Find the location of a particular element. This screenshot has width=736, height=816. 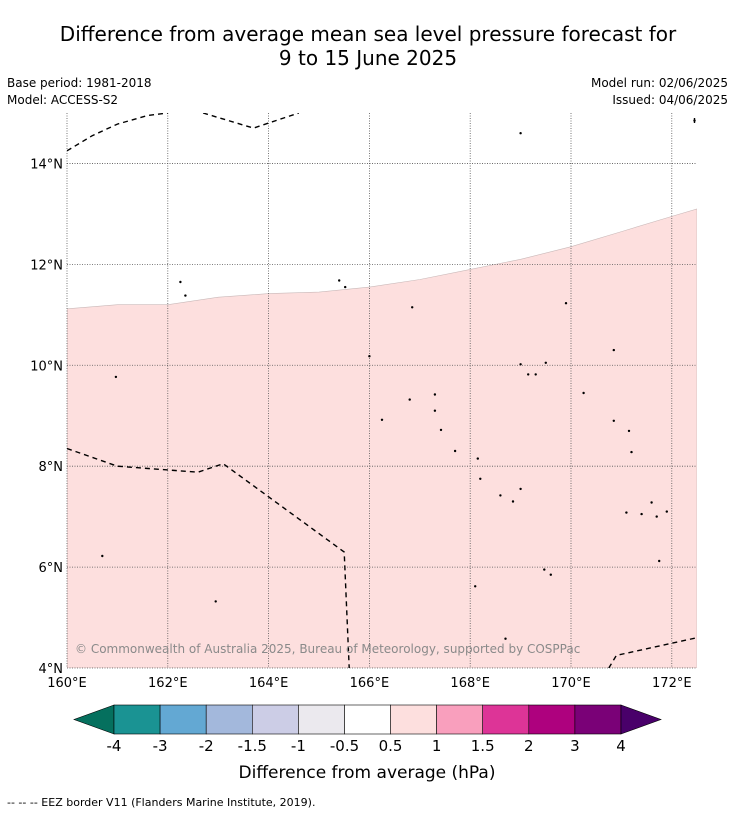

colorbar-tick-label: -0.5 is located at coordinates (344, 746).